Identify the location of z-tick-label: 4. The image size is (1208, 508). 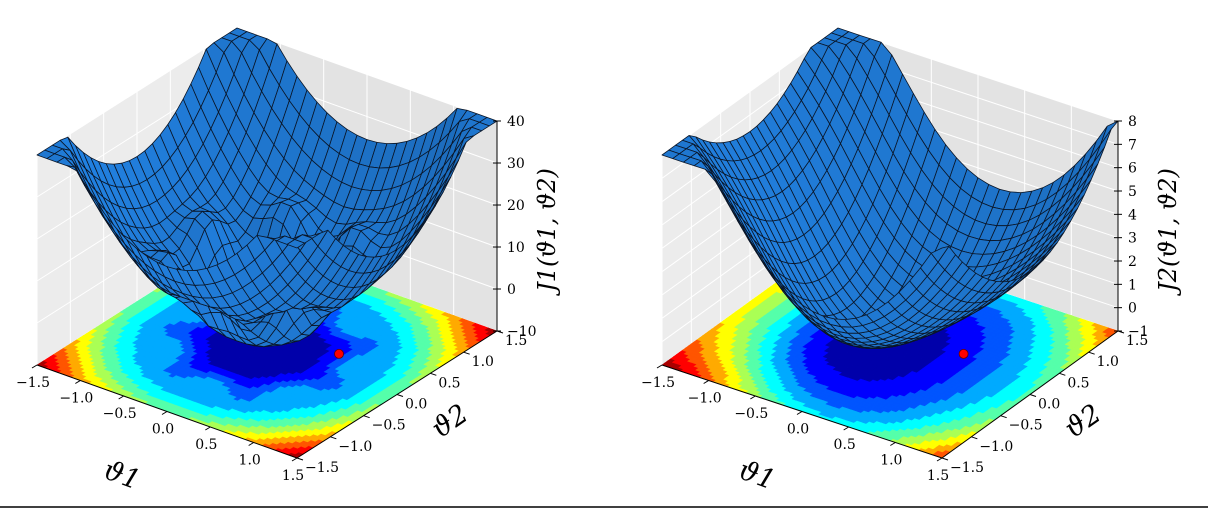
(1132, 215).